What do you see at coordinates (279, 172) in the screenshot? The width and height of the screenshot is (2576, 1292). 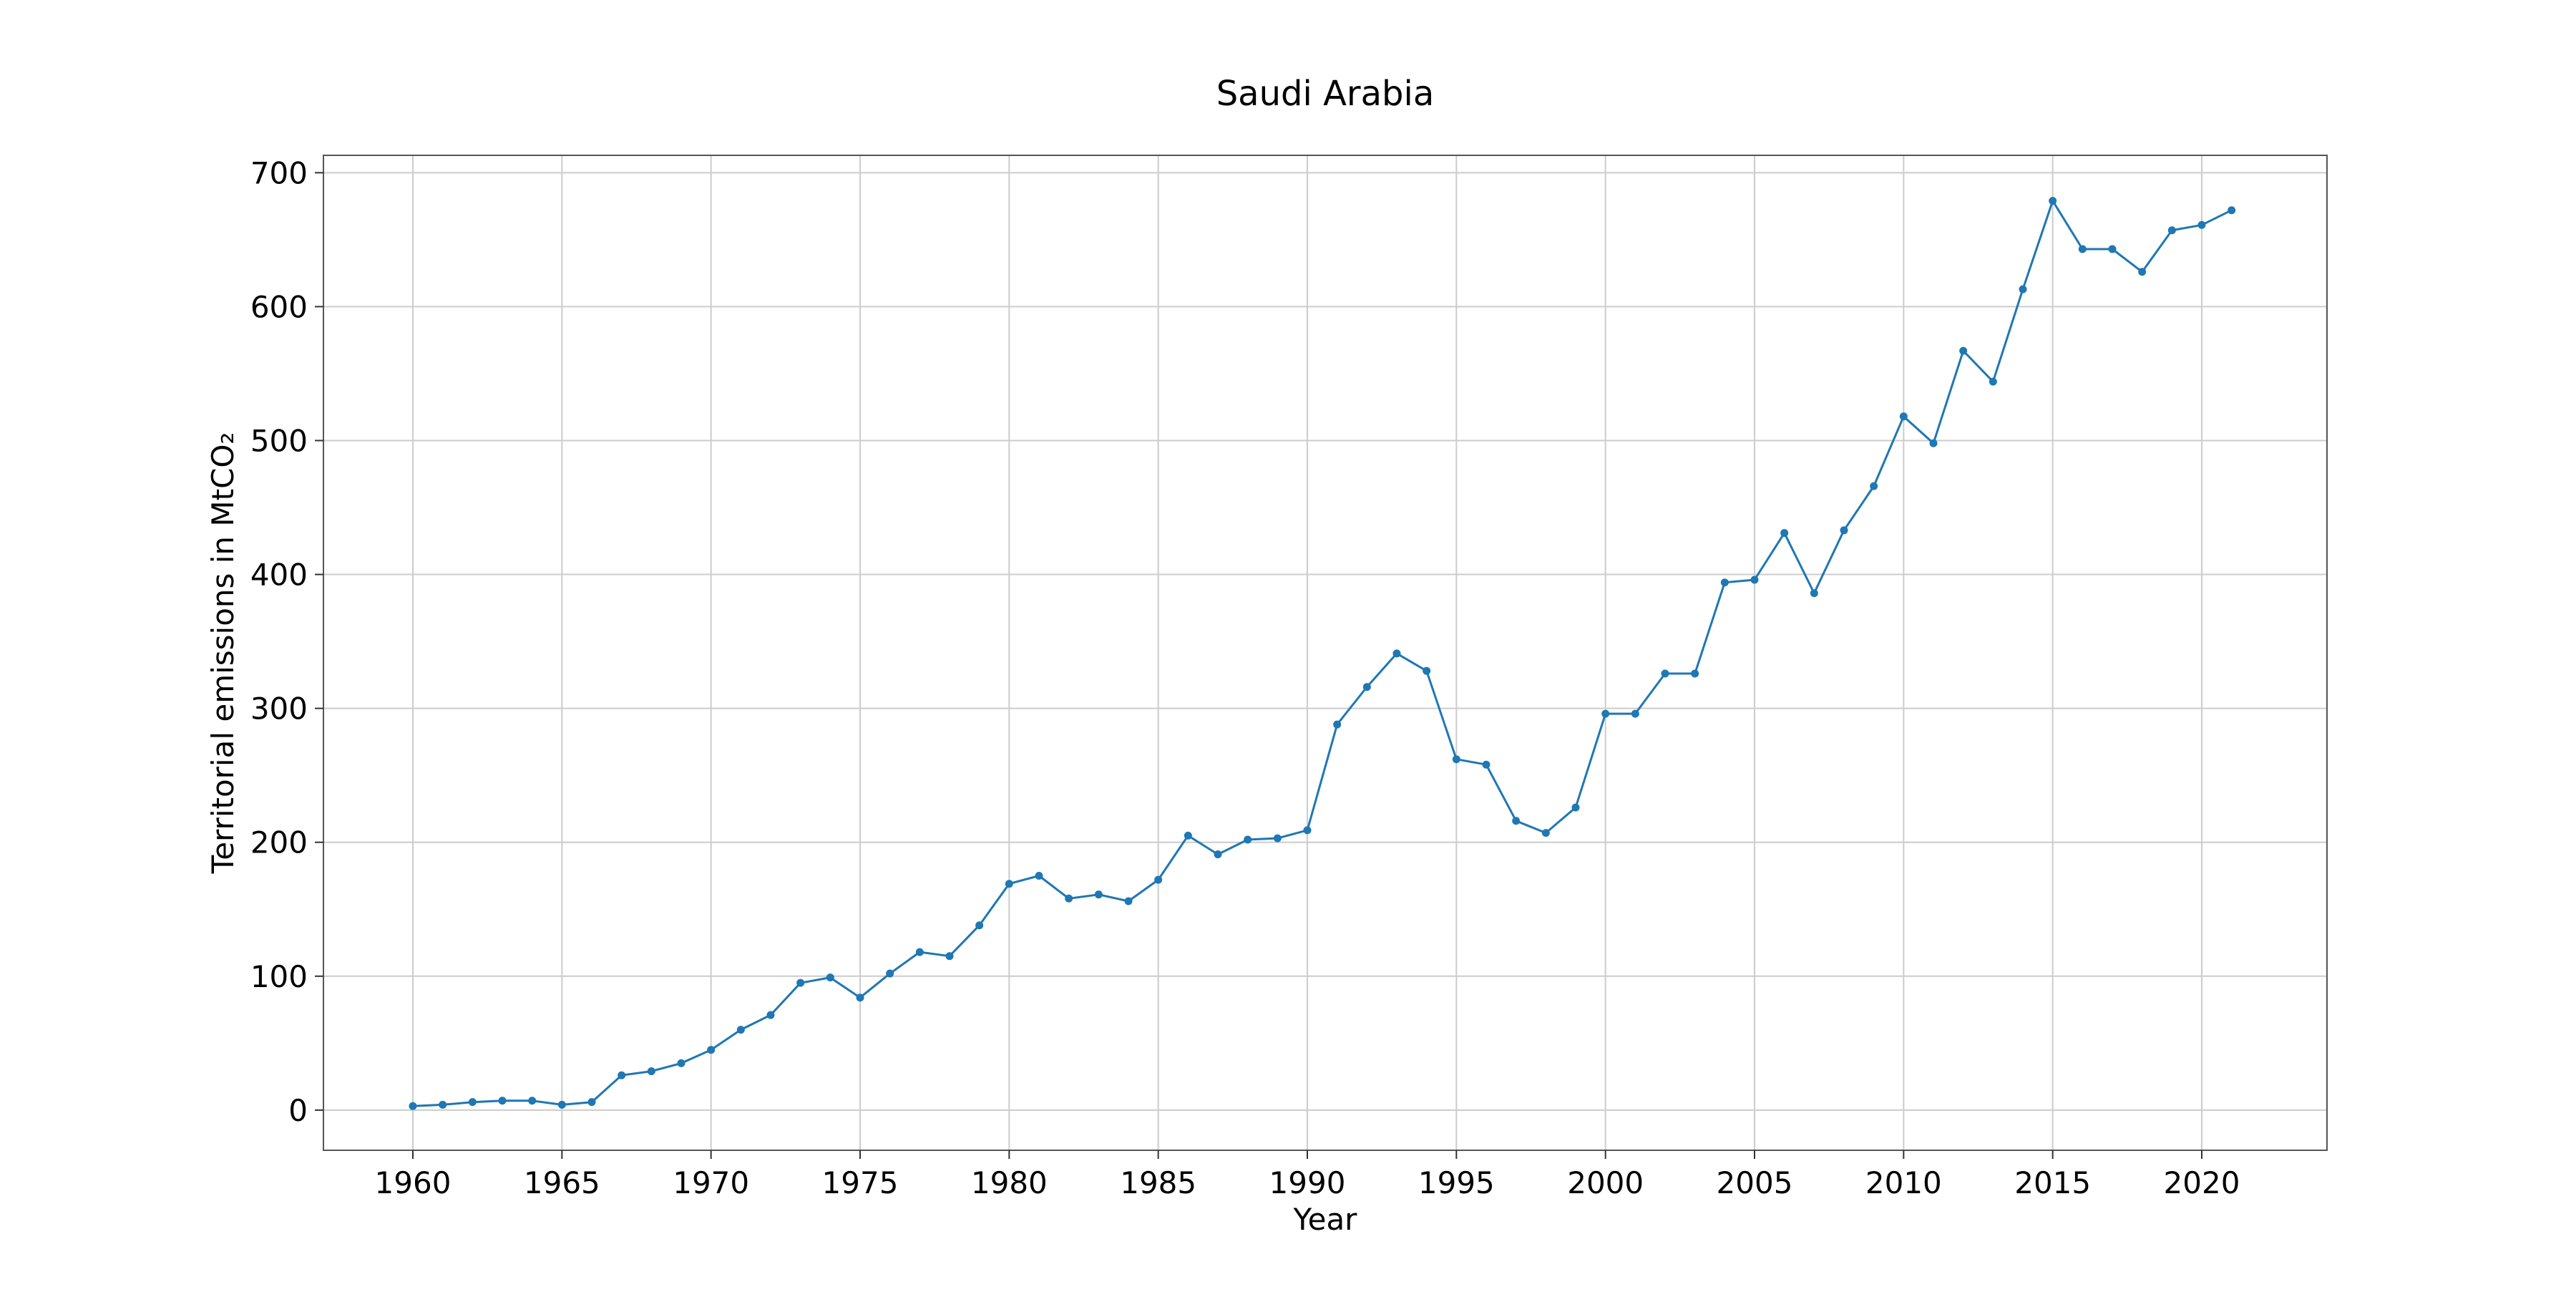 I see `y-tick-label: 700` at bounding box center [279, 172].